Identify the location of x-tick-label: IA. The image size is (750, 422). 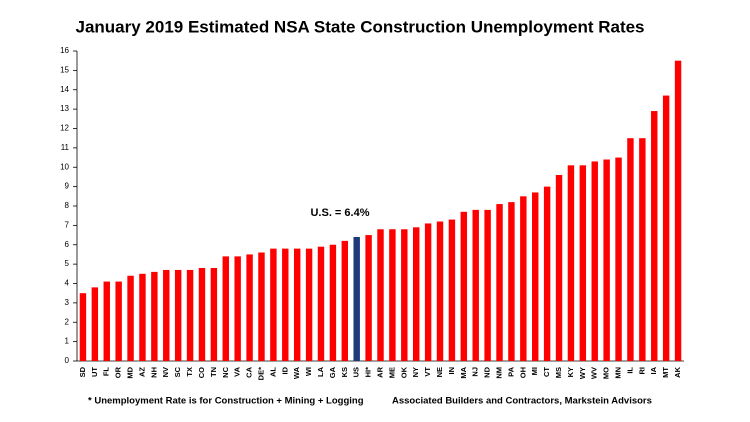
(653, 370).